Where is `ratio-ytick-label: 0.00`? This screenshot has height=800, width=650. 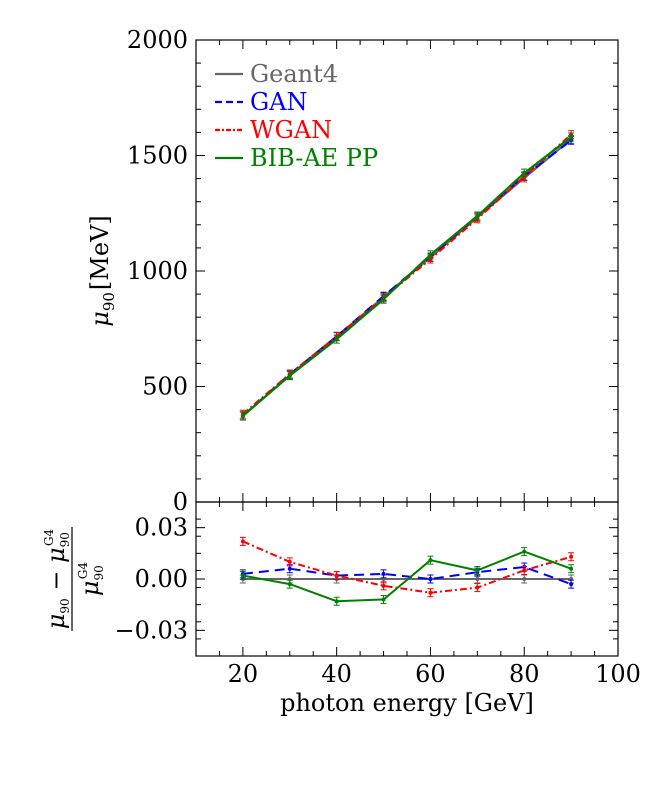
ratio-ytick-label: 0.00 is located at coordinates (161, 579).